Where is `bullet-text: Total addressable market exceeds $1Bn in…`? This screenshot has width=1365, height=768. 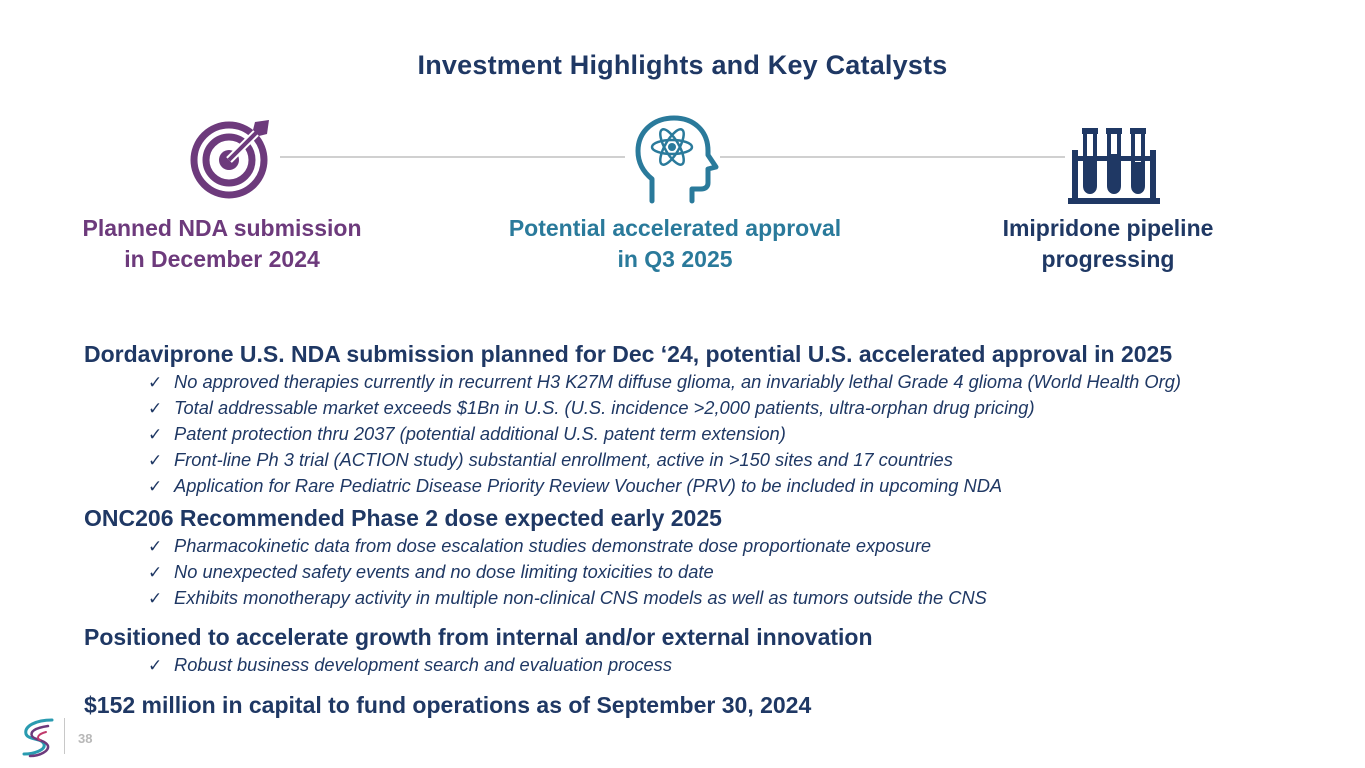 bullet-text: Total addressable market exceeds $1Bn in… is located at coordinates (604, 407).